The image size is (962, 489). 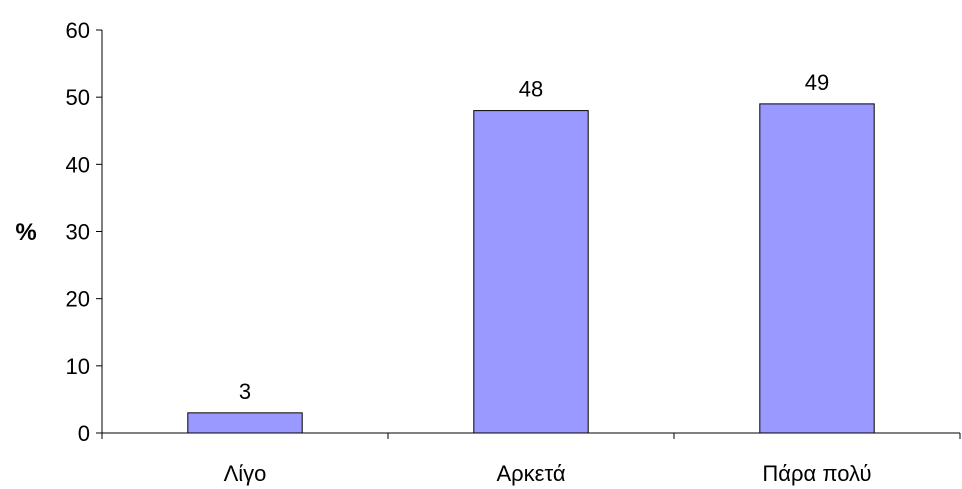 What do you see at coordinates (78, 232) in the screenshot?
I see `y-tick-label: 30` at bounding box center [78, 232].